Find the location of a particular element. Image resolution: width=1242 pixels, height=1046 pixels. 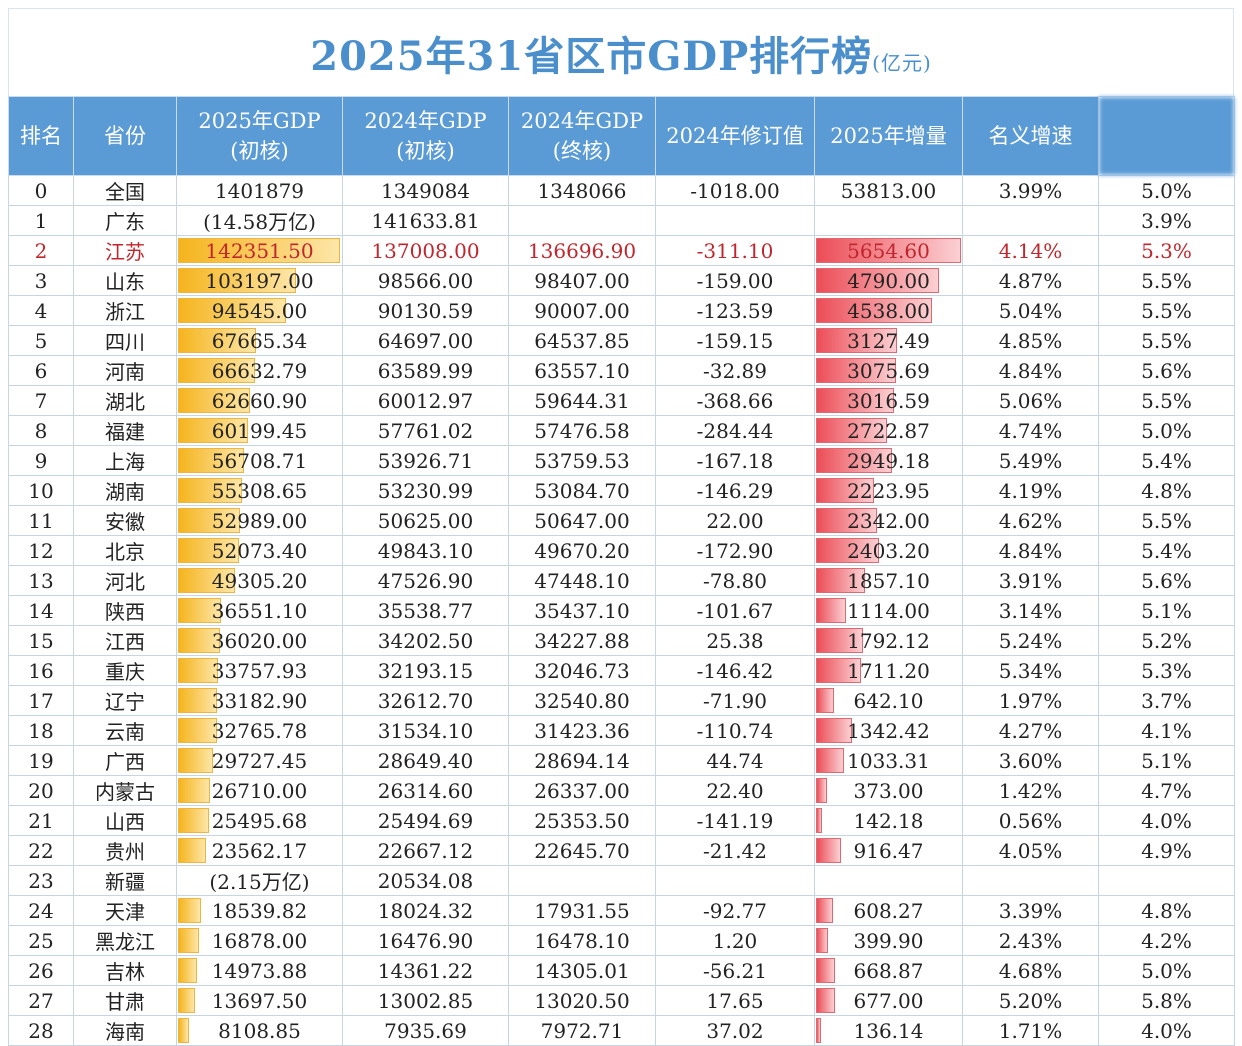

table-cell: 5 is located at coordinates (41, 340).